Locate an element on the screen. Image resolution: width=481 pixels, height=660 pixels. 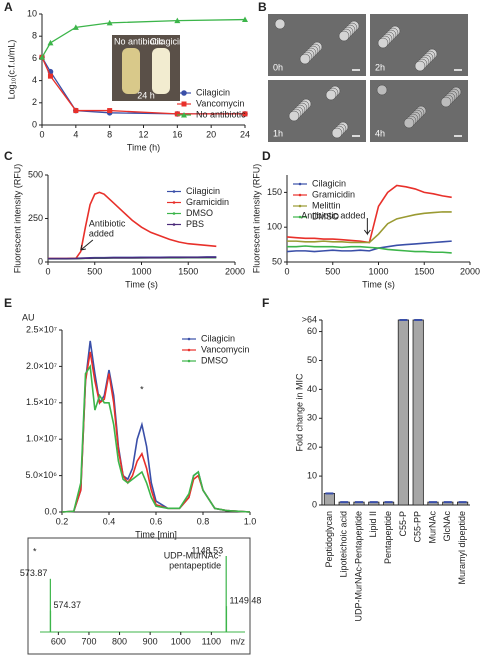
y-tick-label: 40 is located at coordinates (312, 389).